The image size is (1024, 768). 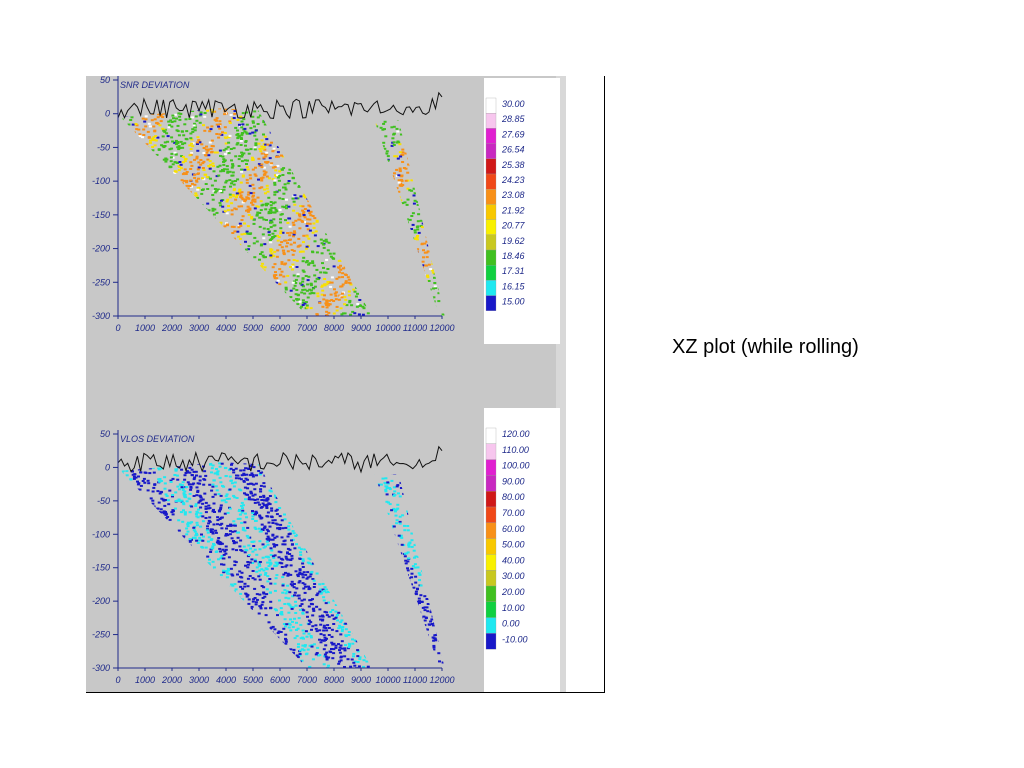 What do you see at coordinates (513, 119) in the screenshot?
I see `colorbar-label: 28.85` at bounding box center [513, 119].